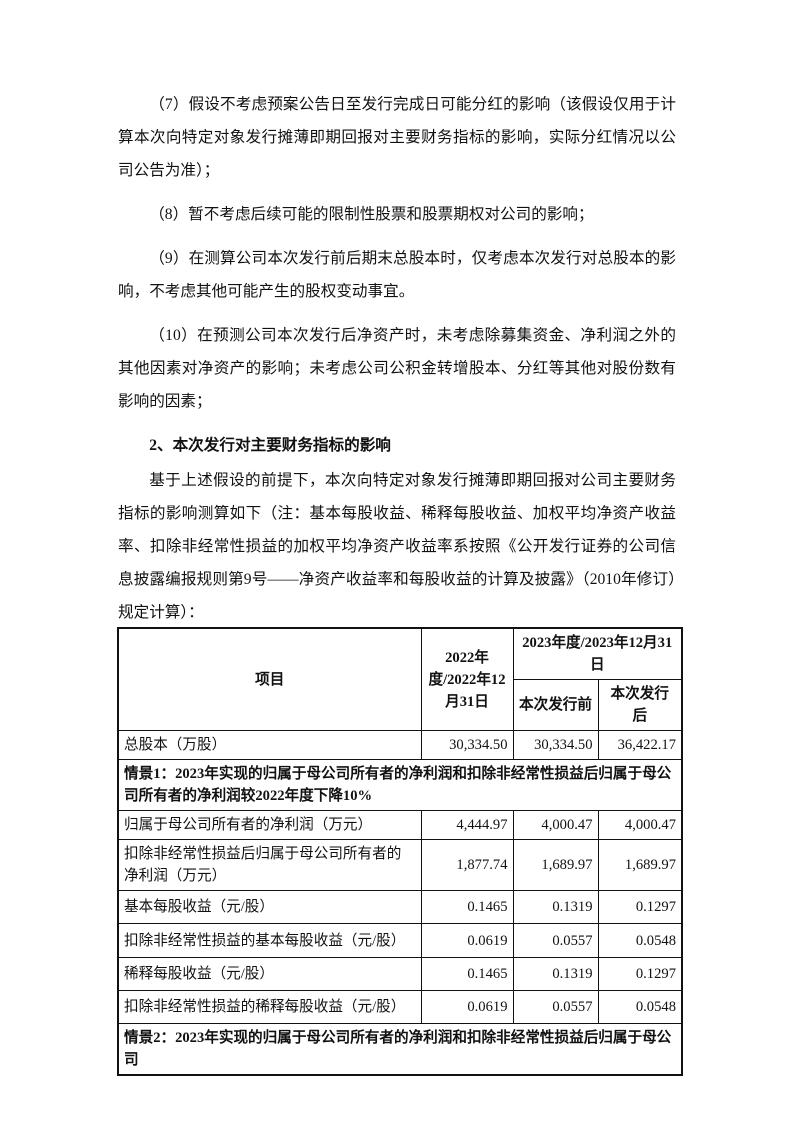 This screenshot has width=793, height=1122. What do you see at coordinates (269, 745) in the screenshot?
I see `row-label: 总股本（万股）` at bounding box center [269, 745].